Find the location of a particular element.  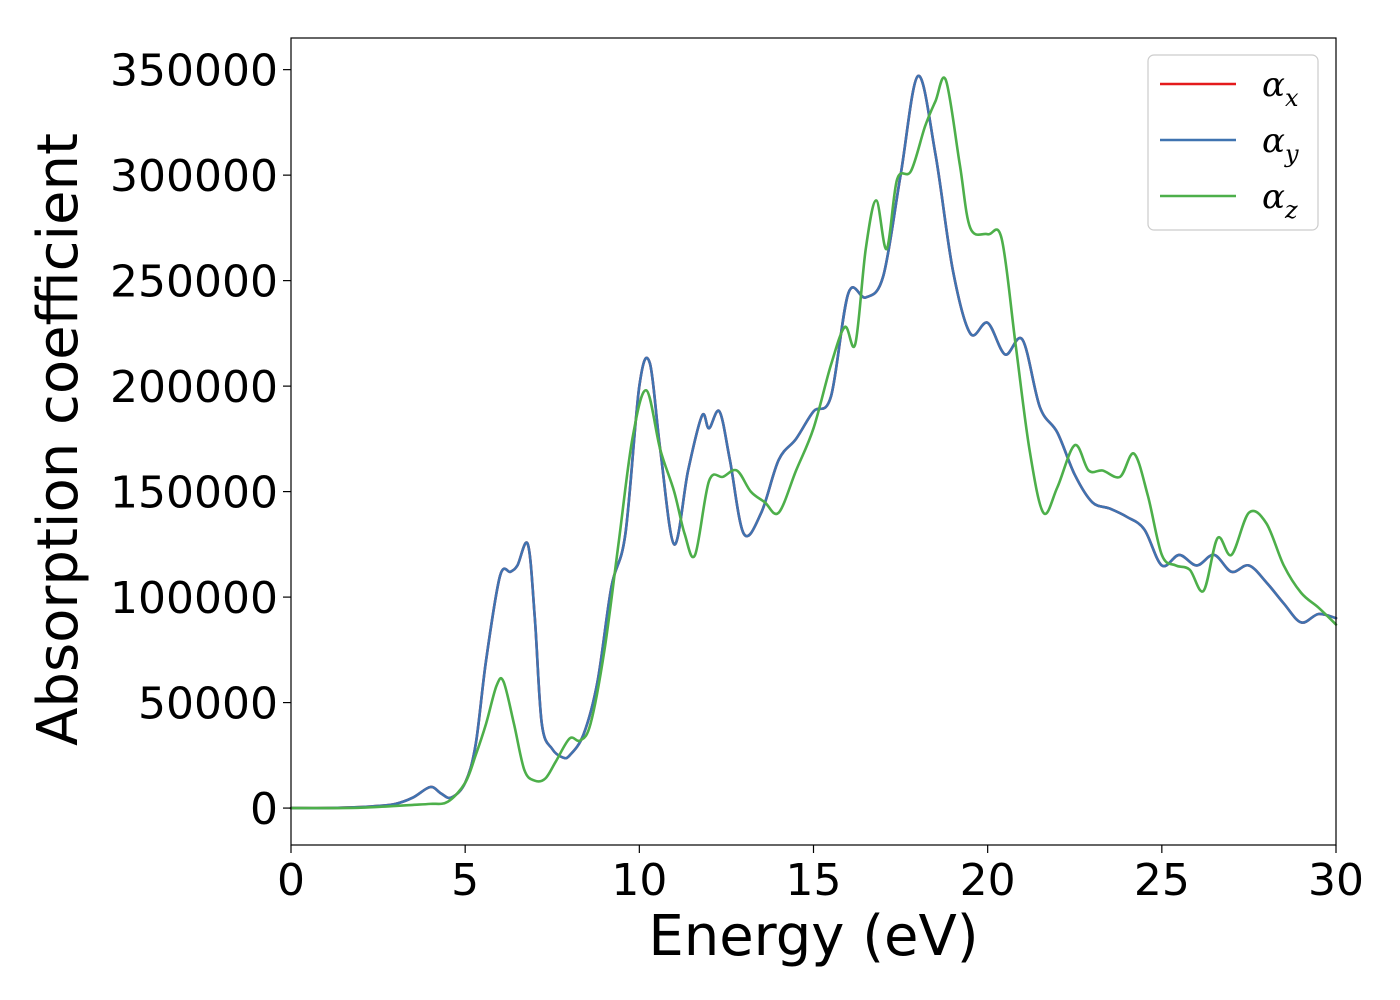

x-axis-ticks: 0 5 10 15 20 25 30 is located at coordinates (820, 875).